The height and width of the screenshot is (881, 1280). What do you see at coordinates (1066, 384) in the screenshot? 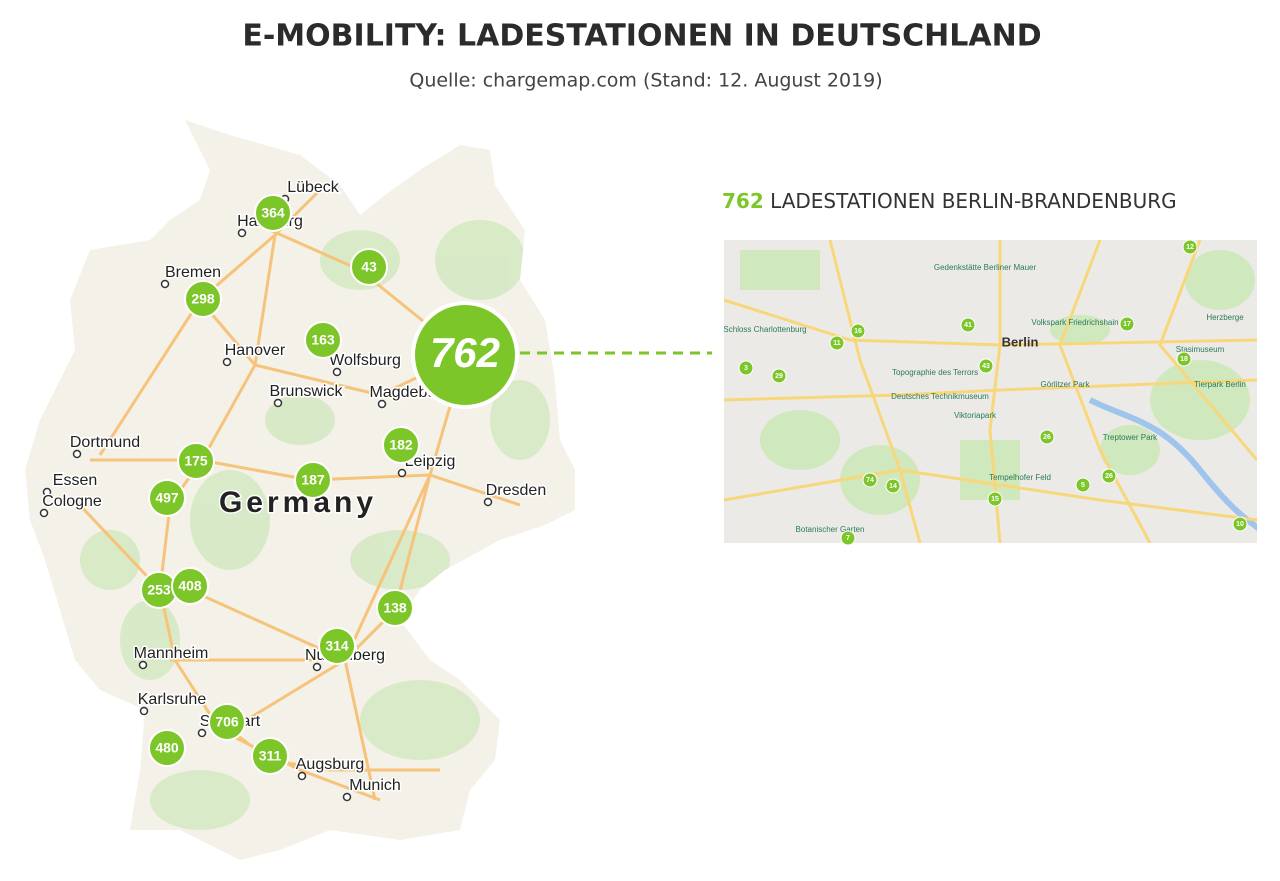
I see `inset-place: Görlitzer Park` at bounding box center [1066, 384].